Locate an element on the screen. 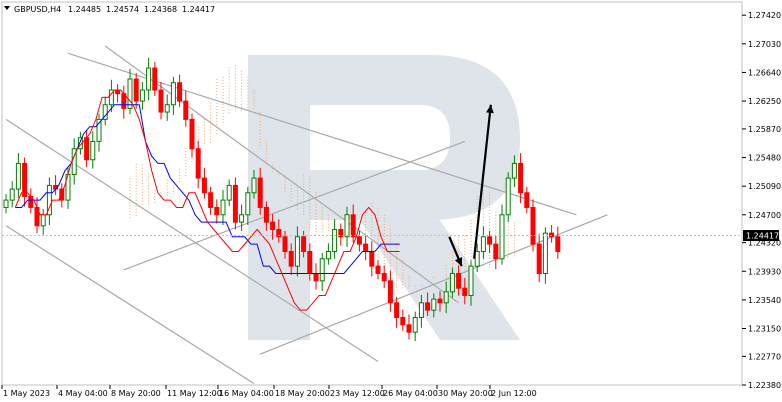 Image resolution: width=782 pixels, height=402 pixels. y-tick-label: 1.22380 is located at coordinates (764, 385).